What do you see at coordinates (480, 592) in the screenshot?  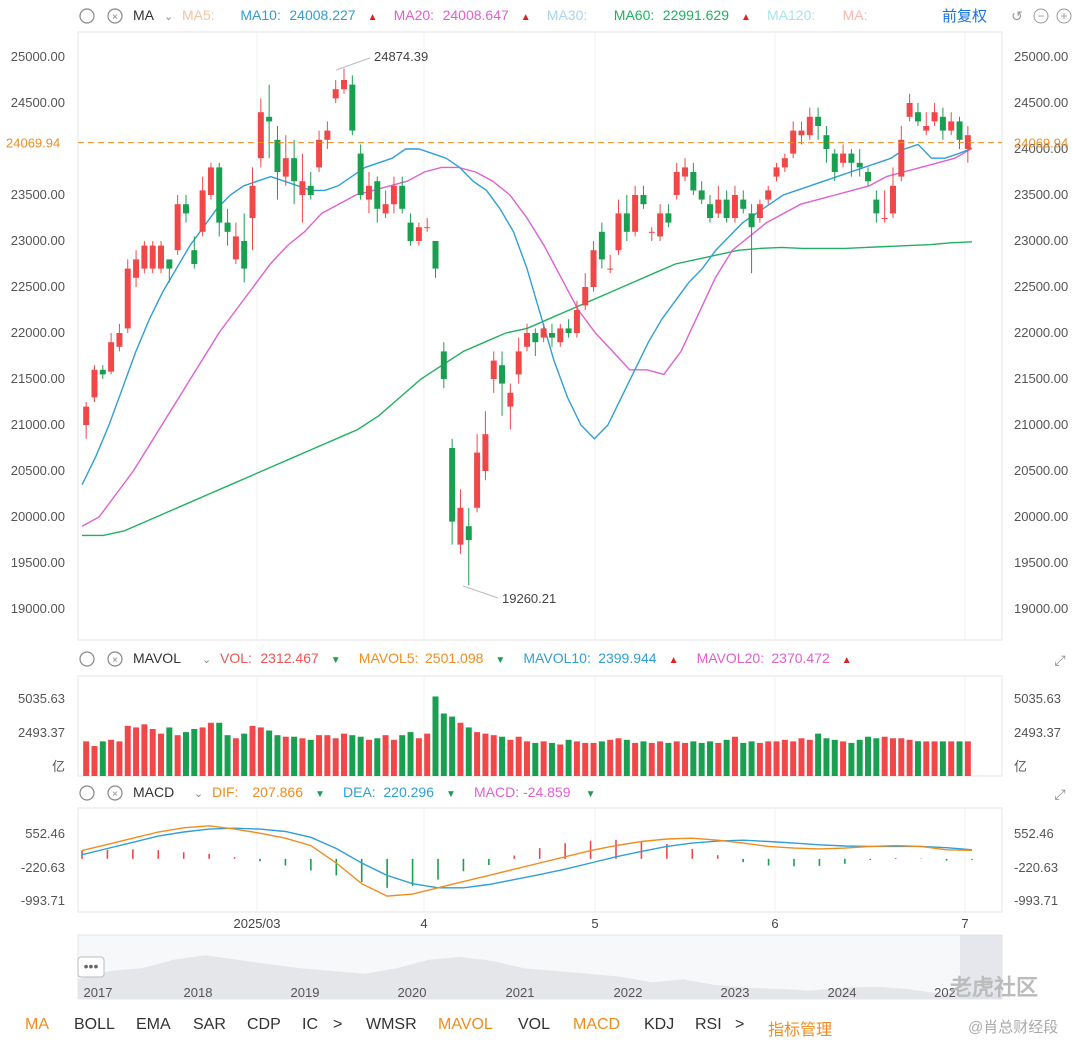 I see `low-leader` at bounding box center [480, 592].